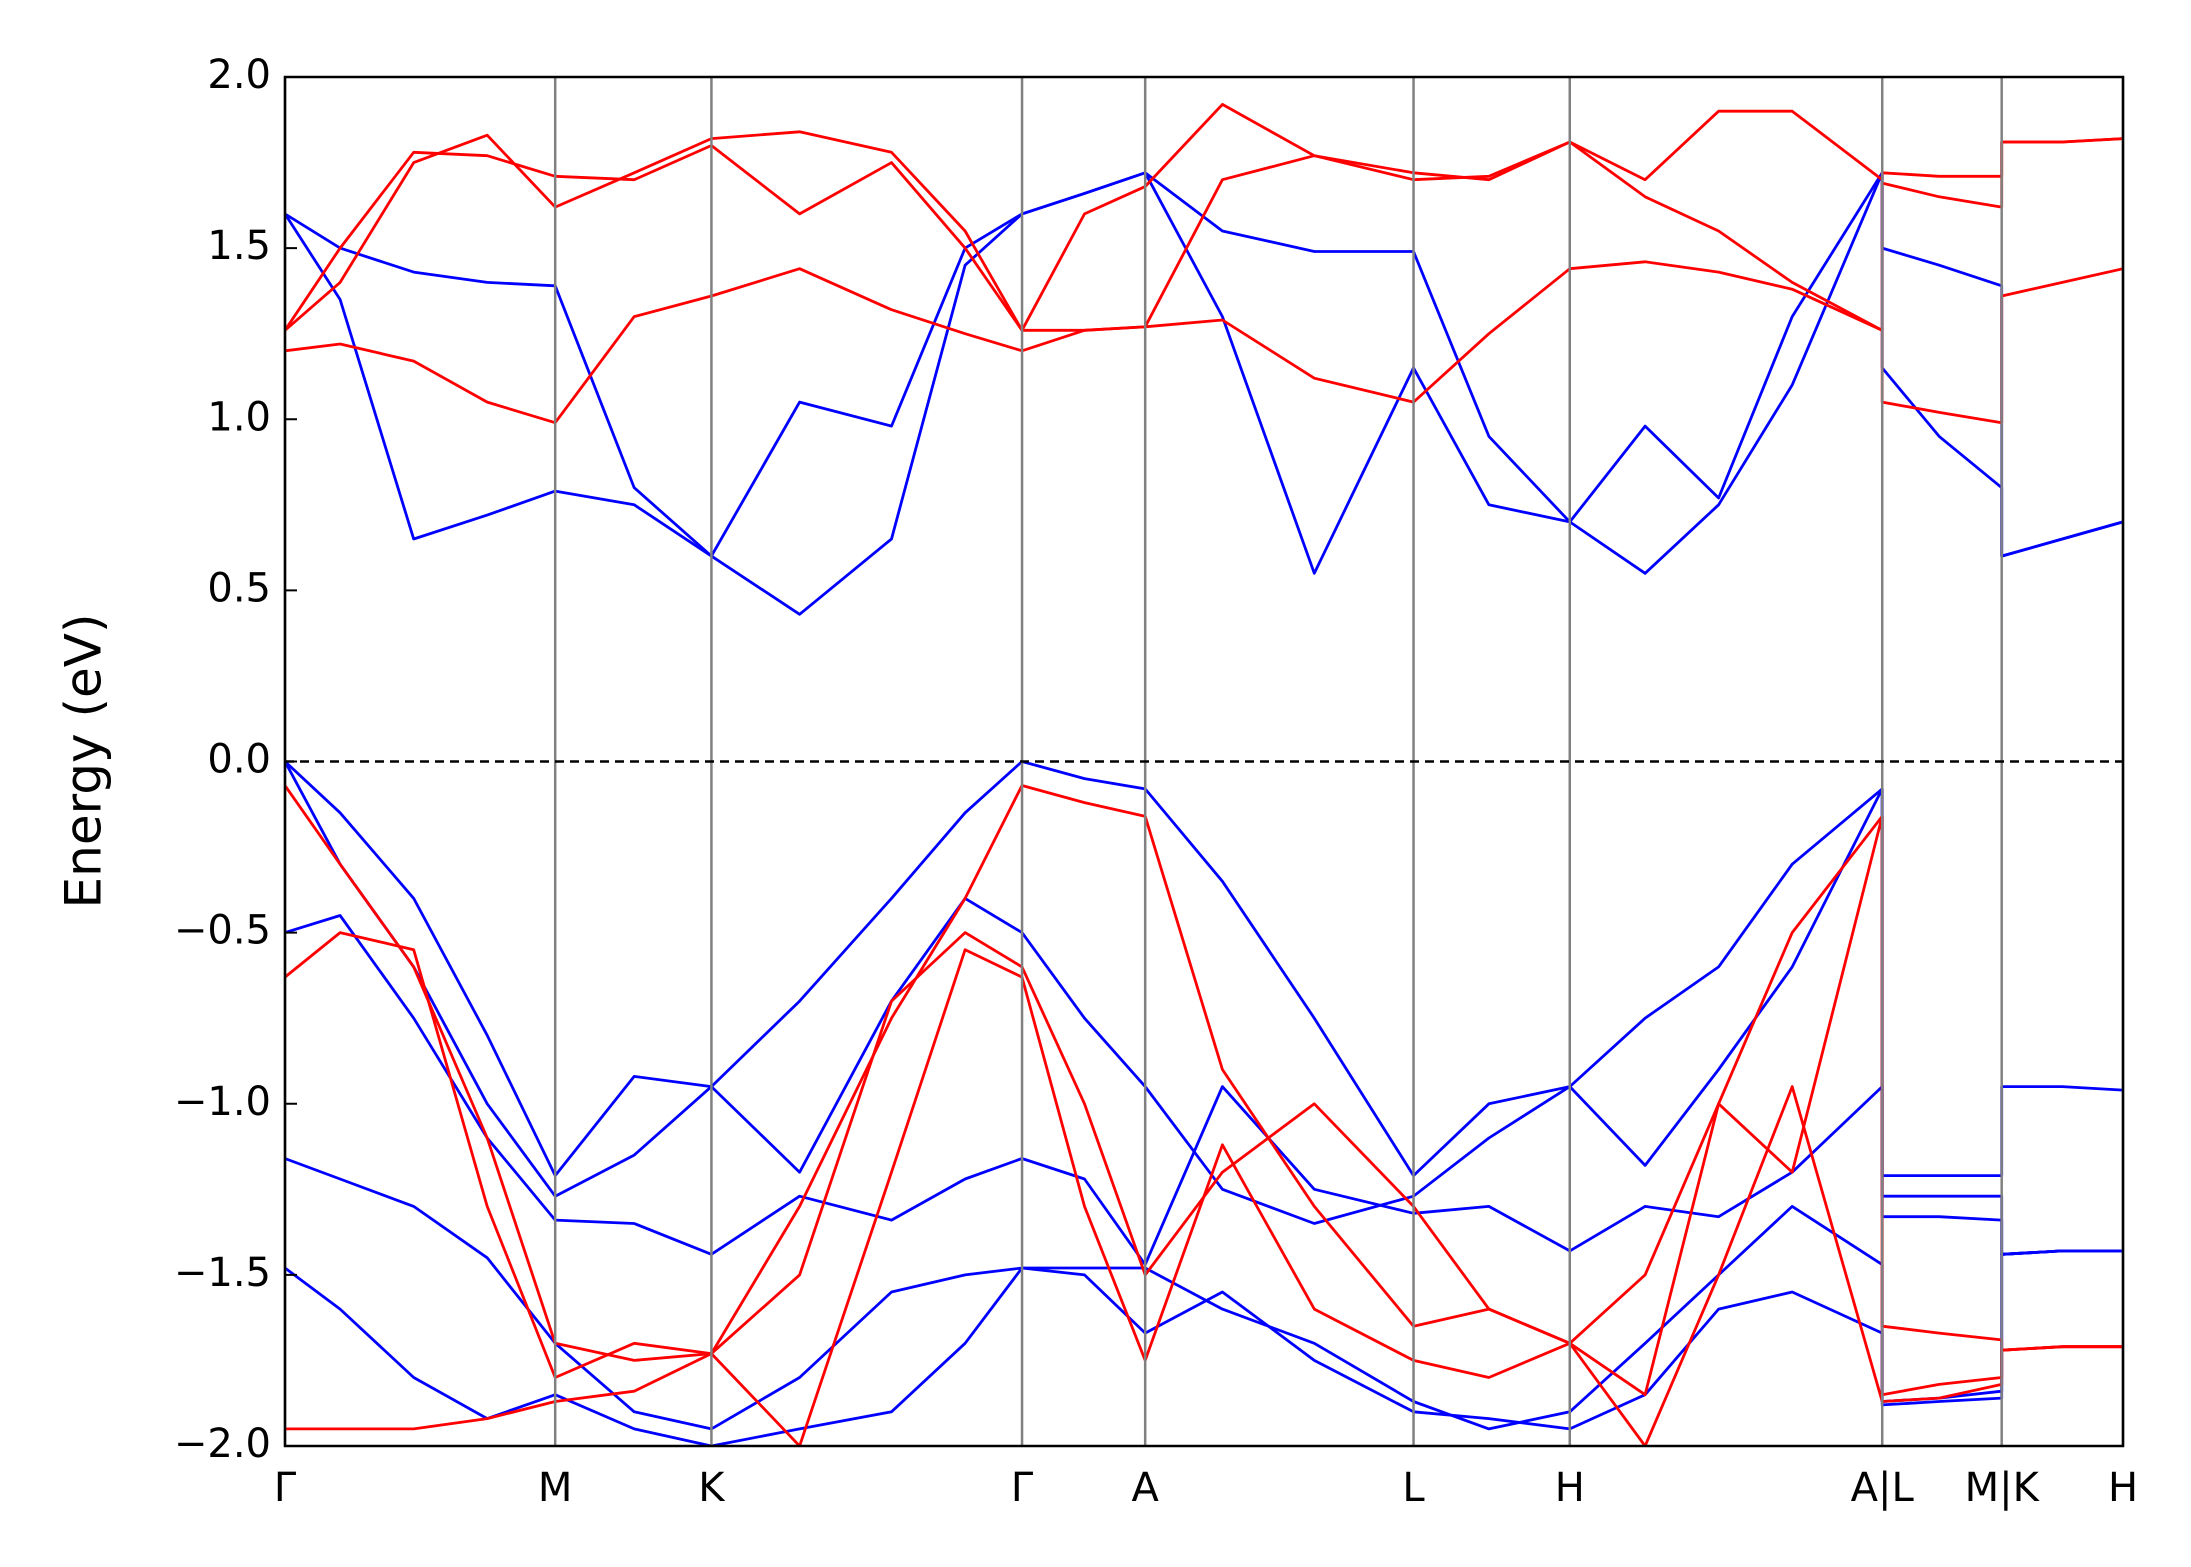 The height and width of the screenshot is (1567, 2191). Describe the element at coordinates (239, 588) in the screenshot. I see `y-tick-label: 0.5` at that location.